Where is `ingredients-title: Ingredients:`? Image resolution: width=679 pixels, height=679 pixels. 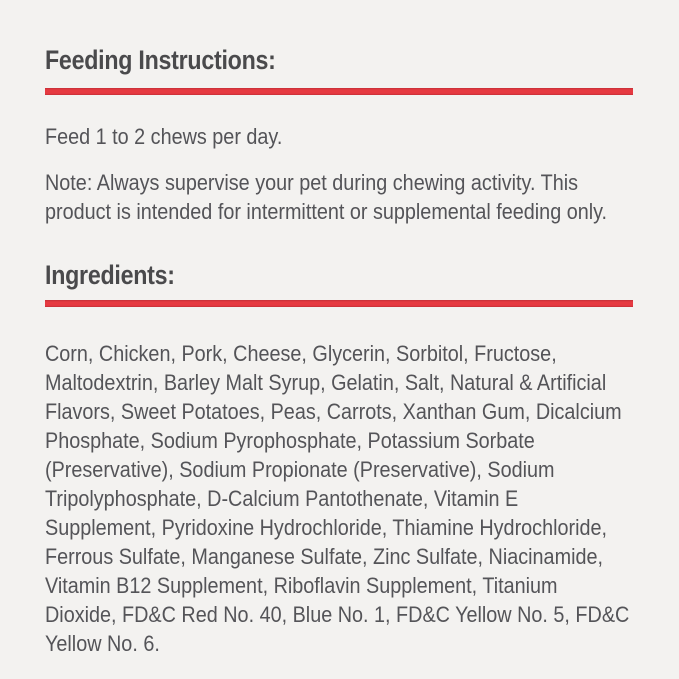
ingredients-title: Ingredients: is located at coordinates (110, 275).